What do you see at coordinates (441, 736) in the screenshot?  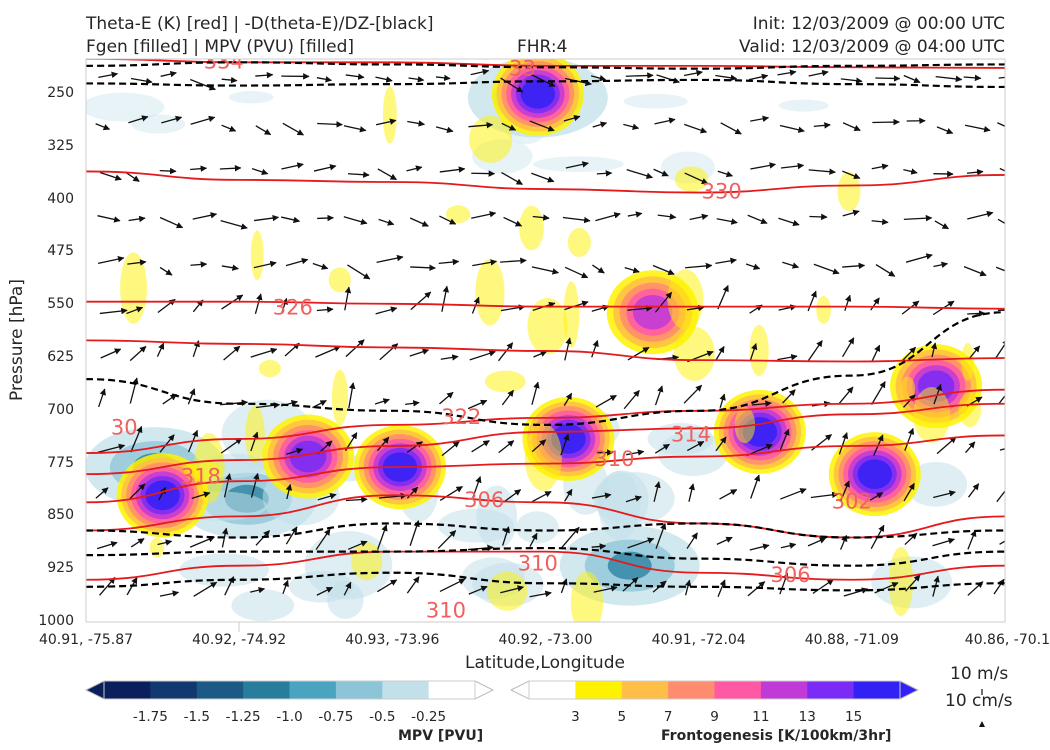 I see `mpv-colorbar-label: MPV [PVU]` at bounding box center [441, 736].